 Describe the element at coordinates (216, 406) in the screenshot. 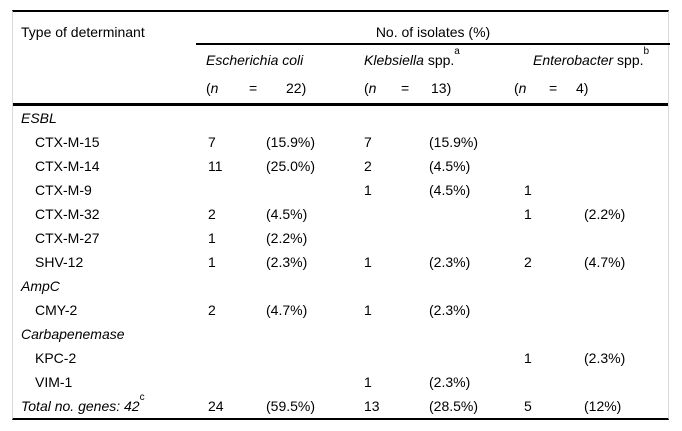

I see `ecoli-count: 24` at that location.